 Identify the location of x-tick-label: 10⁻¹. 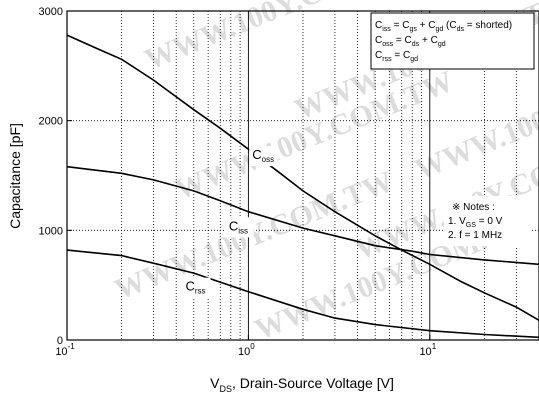
(65, 350).